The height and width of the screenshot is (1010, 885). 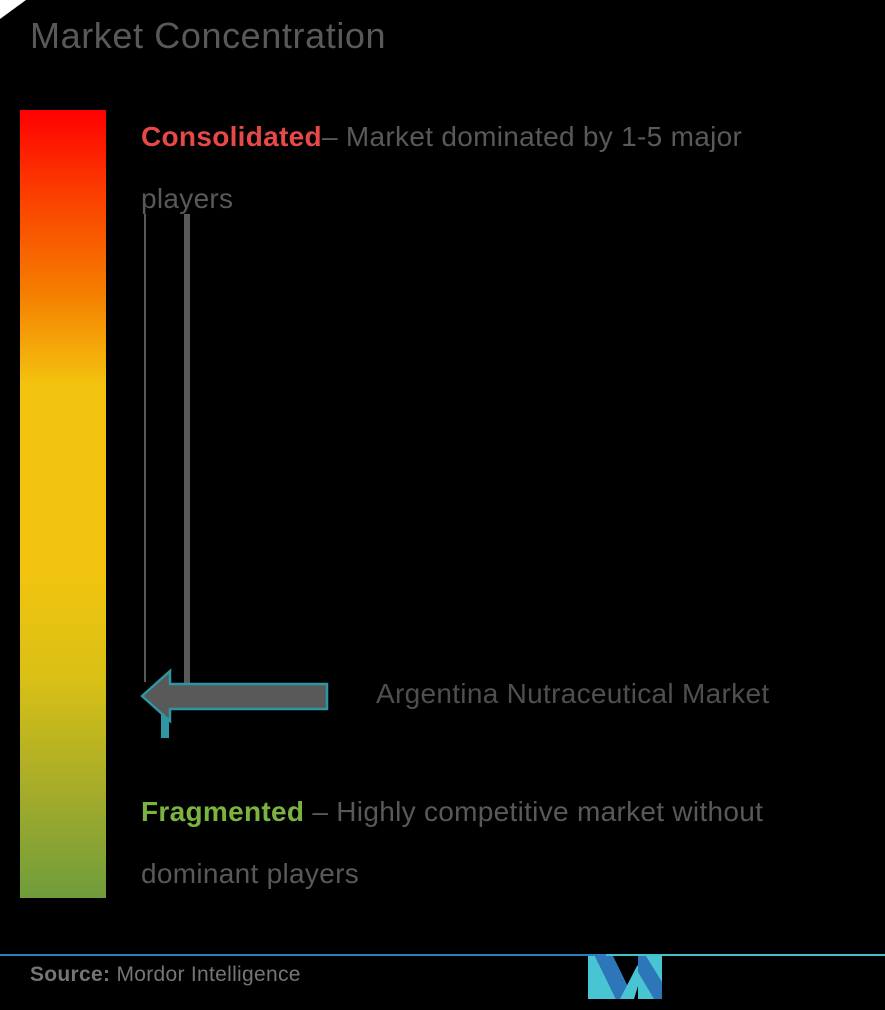 What do you see at coordinates (442, 167) in the screenshot?
I see `consolidated-description: Market dominated by 1-5 major players` at bounding box center [442, 167].